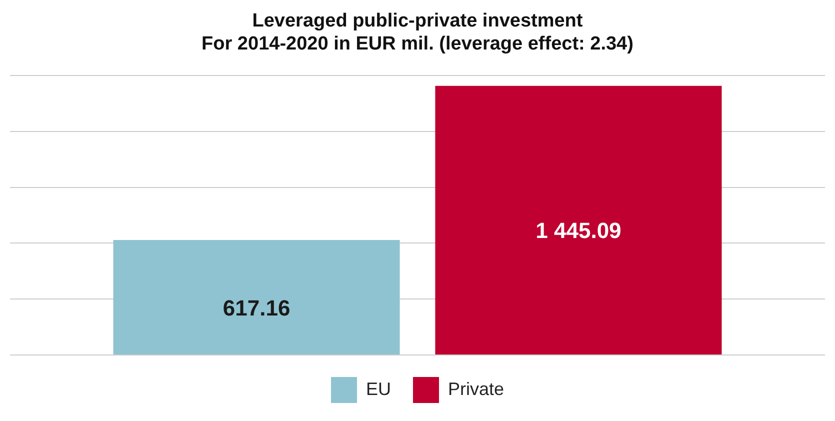 This screenshot has width=835, height=421. I want to click on data-label: 1 445.09, so click(579, 231).